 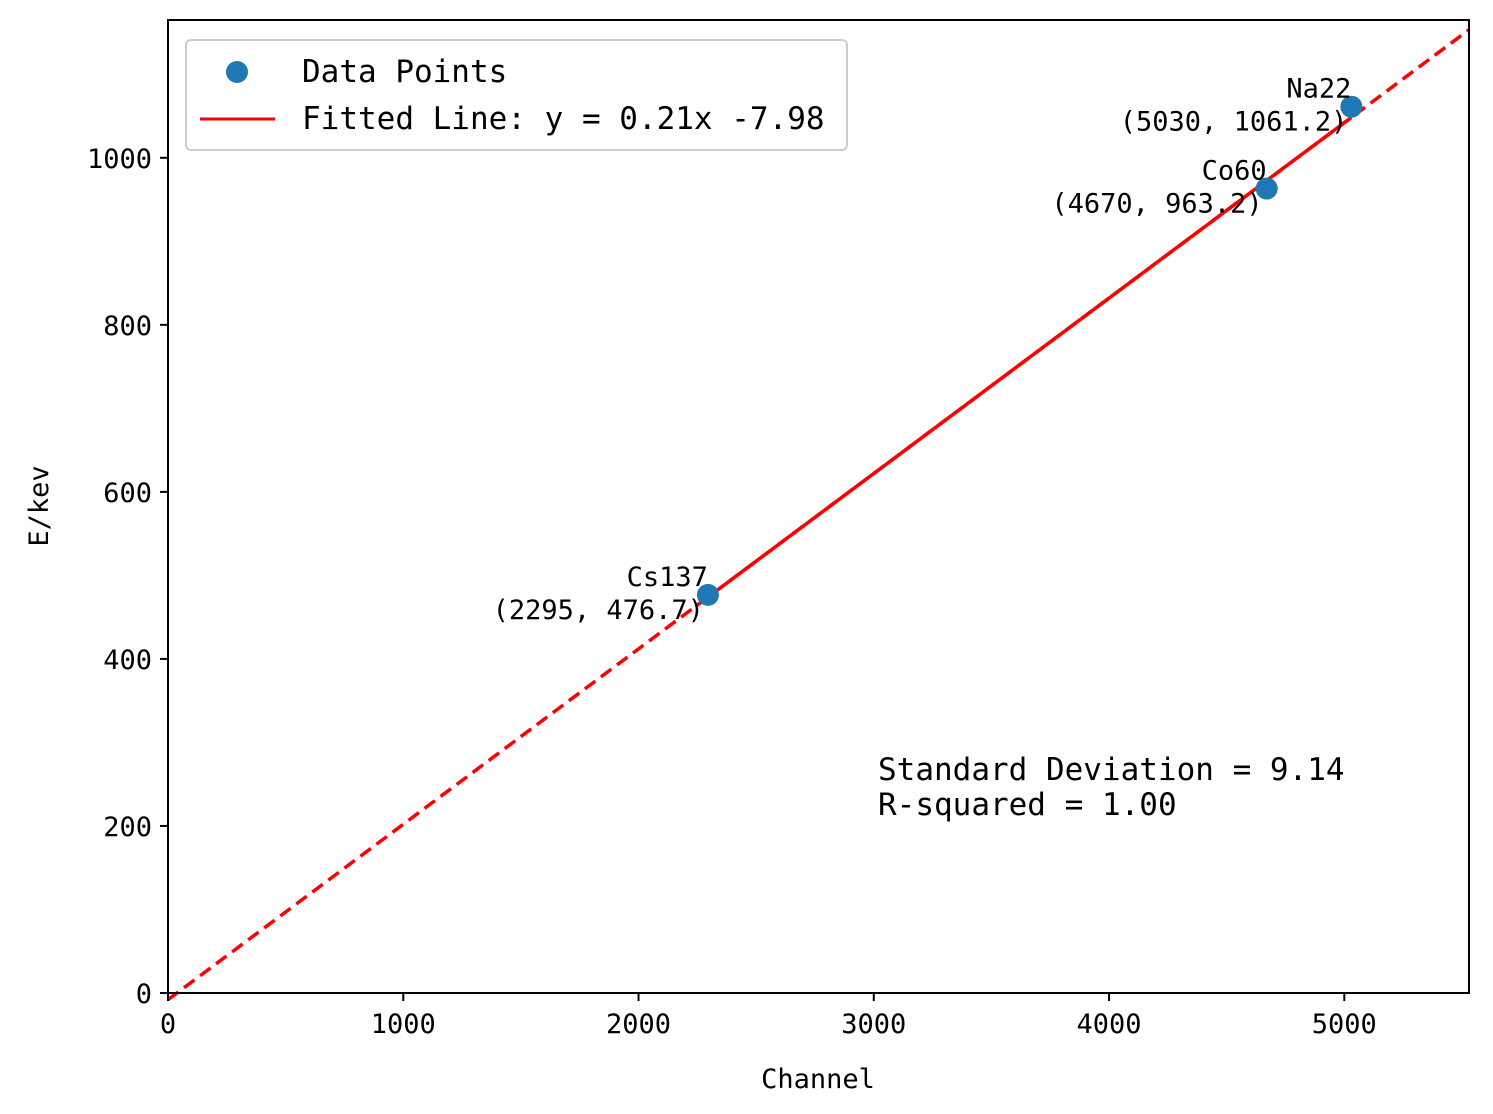 What do you see at coordinates (1351, 106) in the screenshot?
I see `data-point-na22` at bounding box center [1351, 106].